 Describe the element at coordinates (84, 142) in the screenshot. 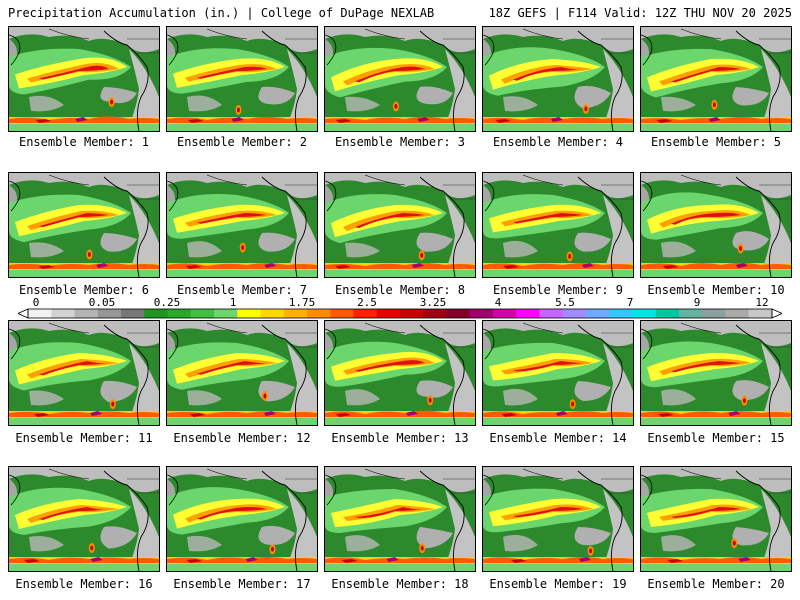

I see `member-label-1: Ensemble Member: 1` at that location.